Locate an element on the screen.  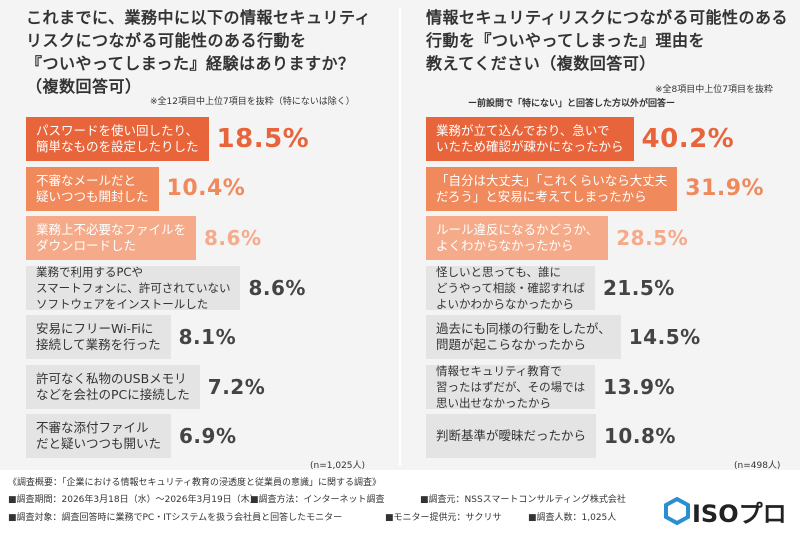
bar-row: 業務が立て込んでおり、急いで いたため確認が疎かになったから 40.2% is located at coordinates (580, 139).